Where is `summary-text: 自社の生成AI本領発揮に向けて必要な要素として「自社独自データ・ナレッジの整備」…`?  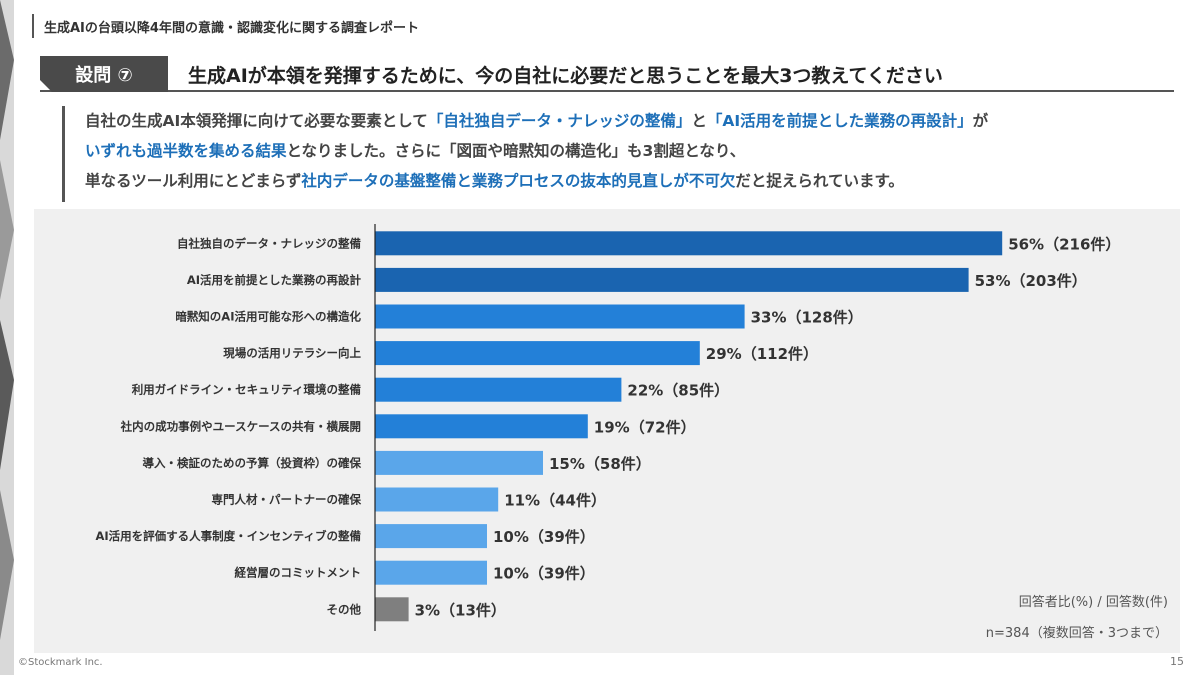
summary-text: 自社の生成AI本領発揮に向けて必要な要素として「自社独自データ・ナレッジの整備」… is located at coordinates (525, 154).